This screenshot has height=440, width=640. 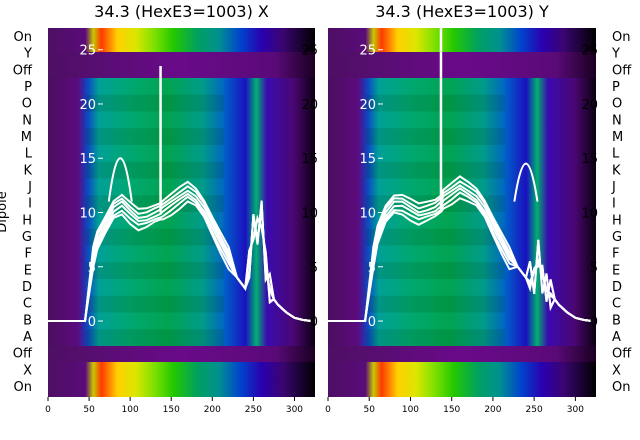 I want to click on y-axis-label: Dipole, so click(x=5, y=211).